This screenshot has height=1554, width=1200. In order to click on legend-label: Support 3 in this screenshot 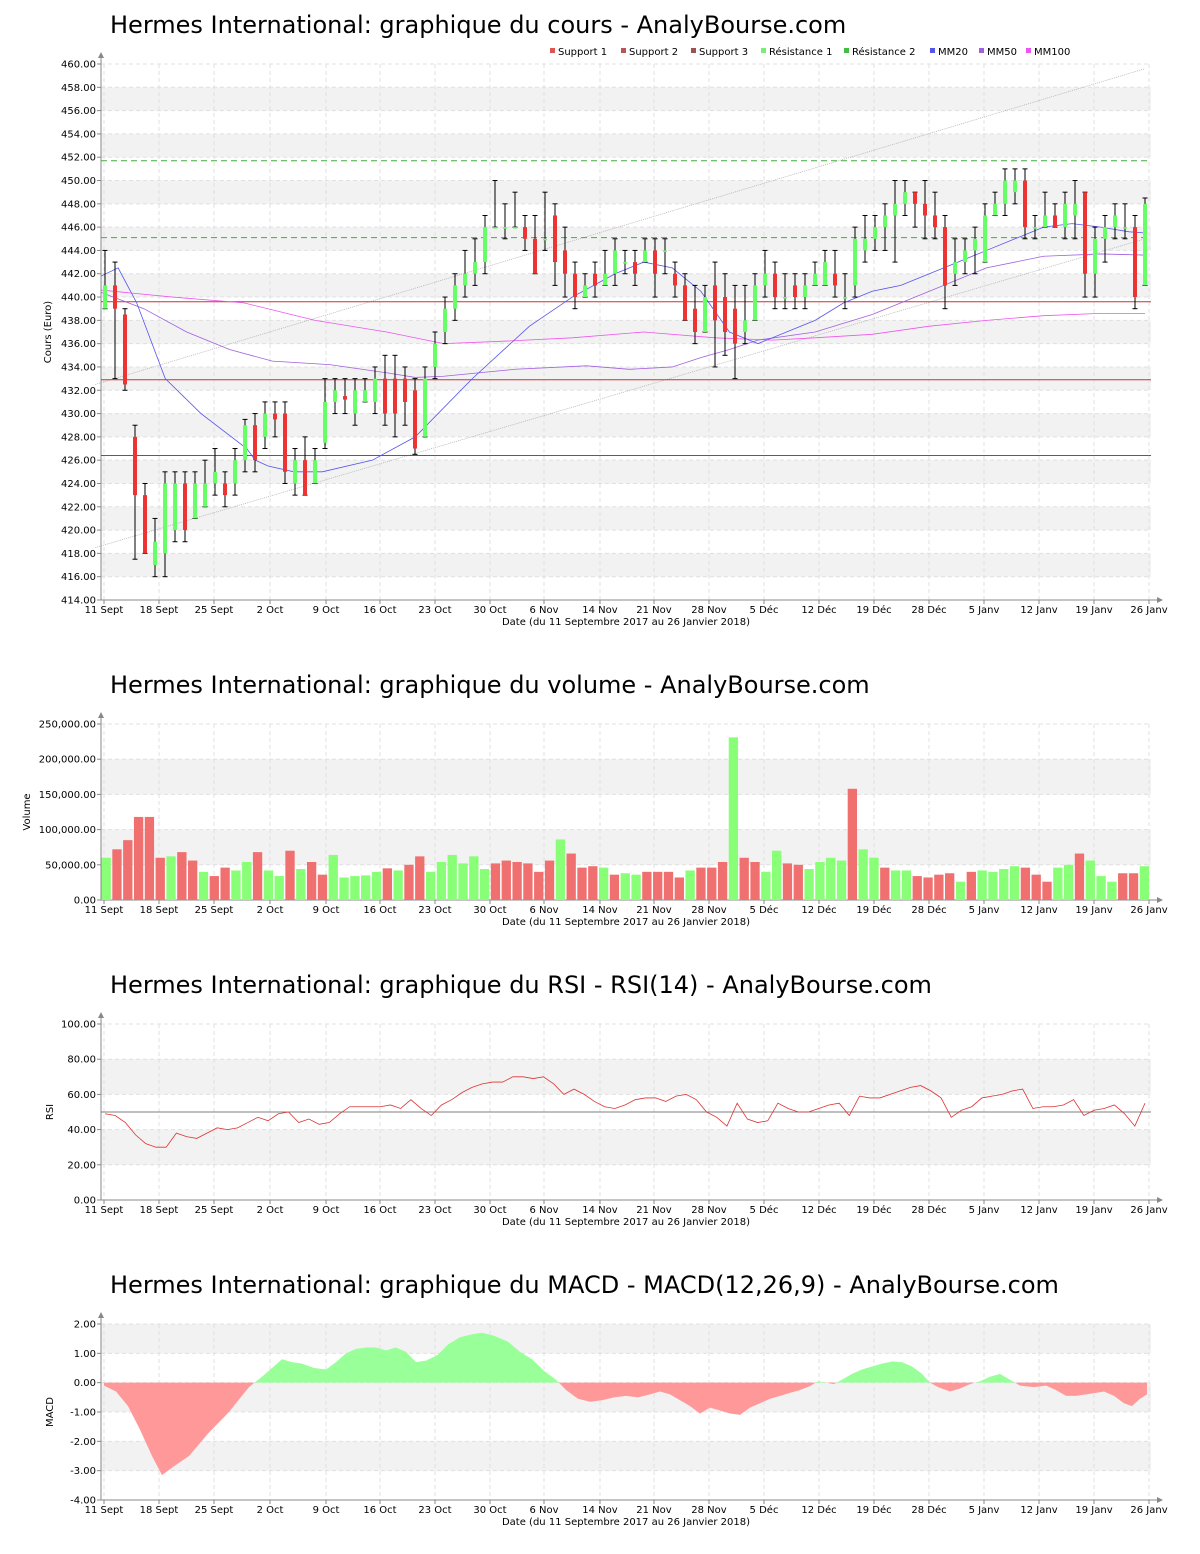, I will do `click(723, 52)`.